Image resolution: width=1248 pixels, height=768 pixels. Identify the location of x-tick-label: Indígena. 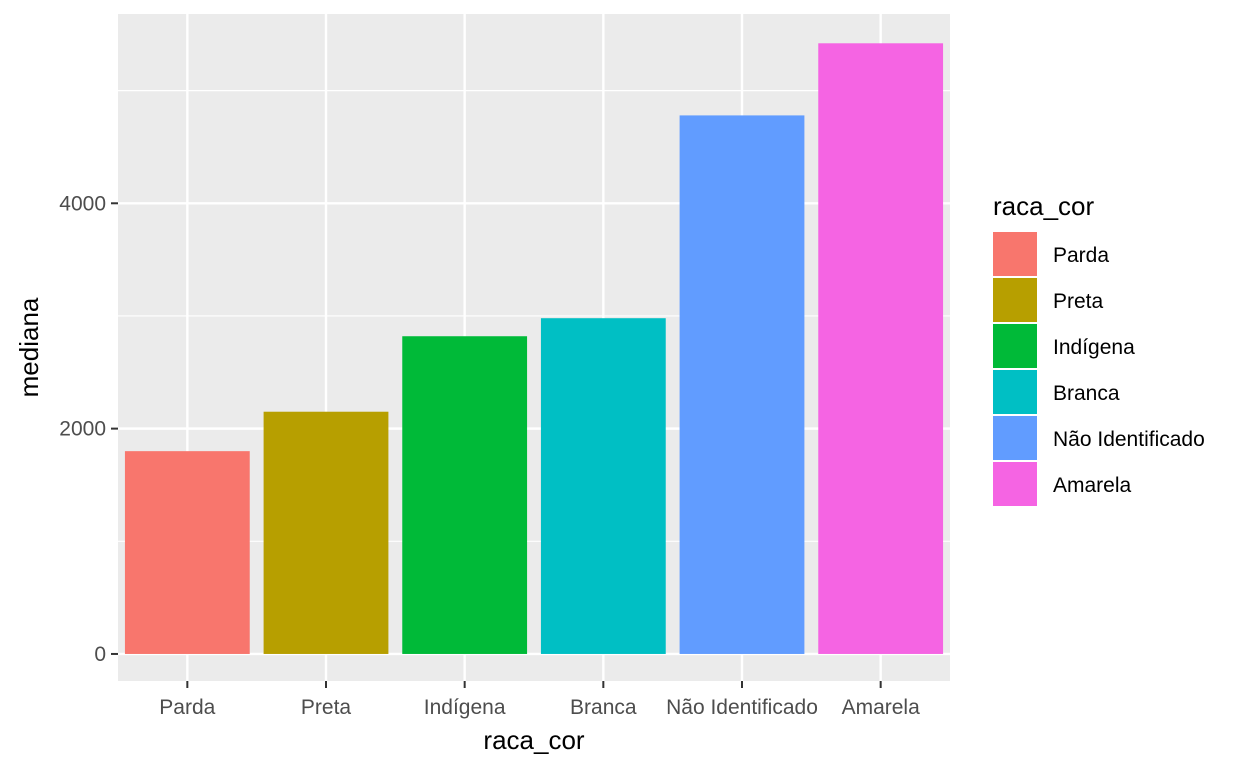
(465, 707).